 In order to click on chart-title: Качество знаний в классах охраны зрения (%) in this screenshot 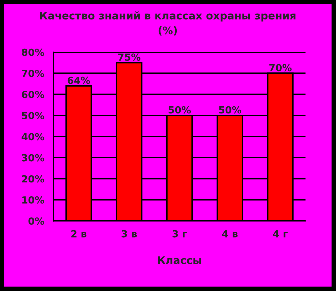, I will do `click(168, 24)`.